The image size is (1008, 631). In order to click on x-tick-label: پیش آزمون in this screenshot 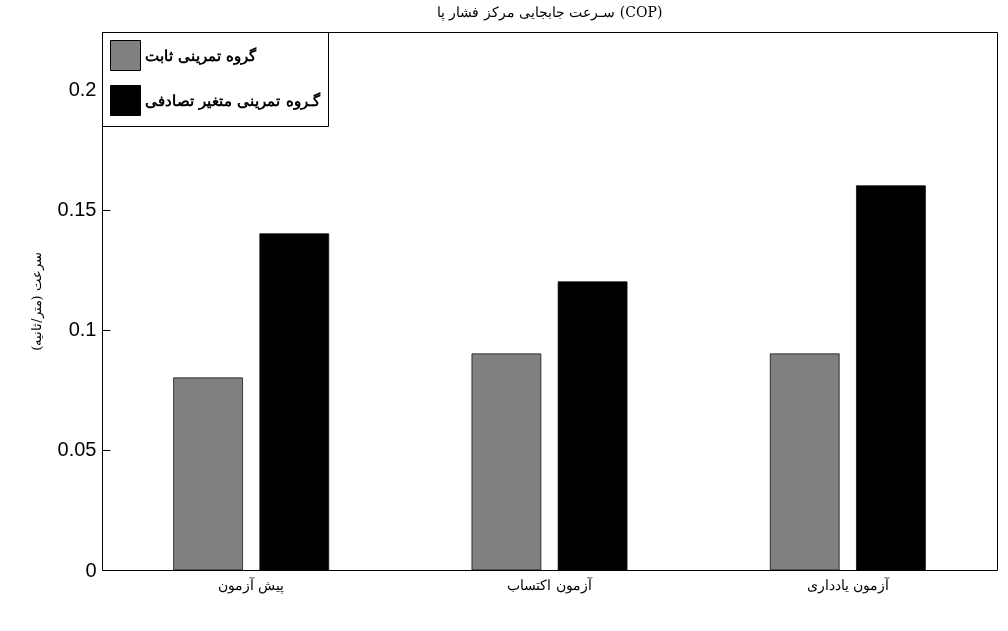, I will do `click(251, 584)`.